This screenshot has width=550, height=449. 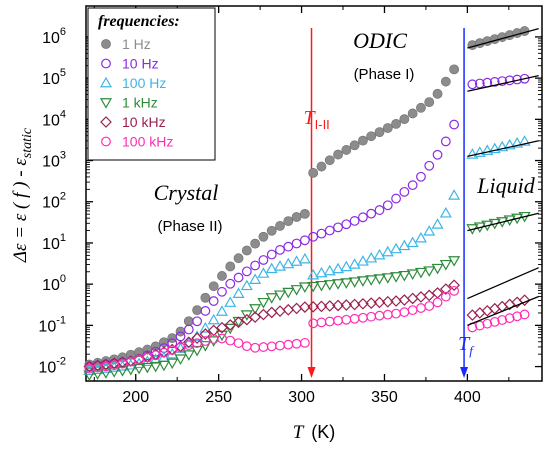 What do you see at coordinates (52, 366) in the screenshot?
I see `y-tick-label: 10⁻²` at bounding box center [52, 366].